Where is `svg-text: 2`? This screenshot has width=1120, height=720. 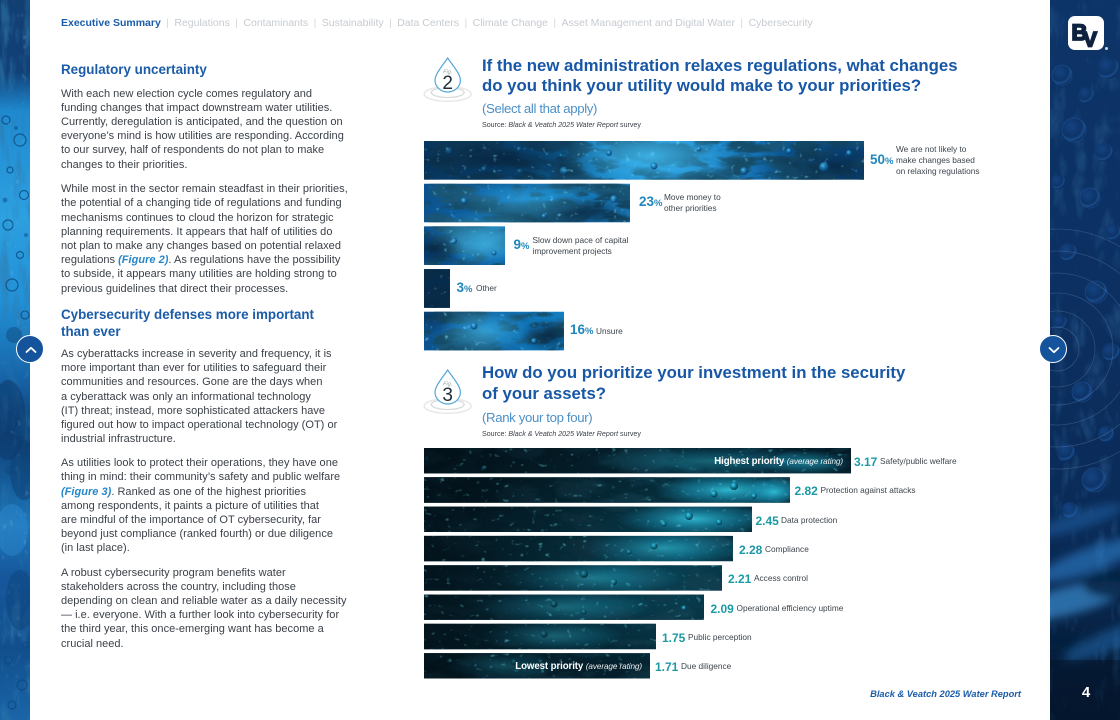
svg-text: 2 is located at coordinates (447, 83).